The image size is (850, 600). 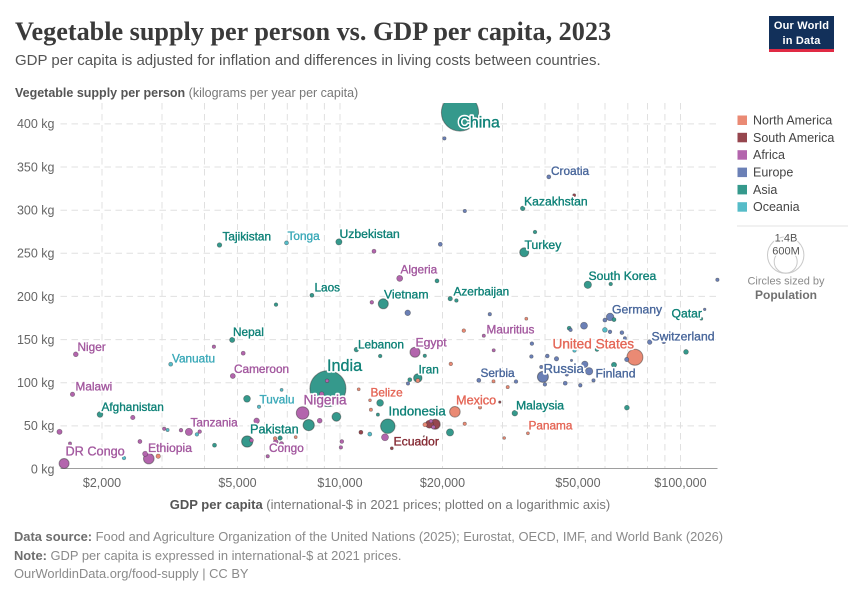 What do you see at coordinates (432, 343) in the screenshot?
I see `svg-text: Egypt` at bounding box center [432, 343].